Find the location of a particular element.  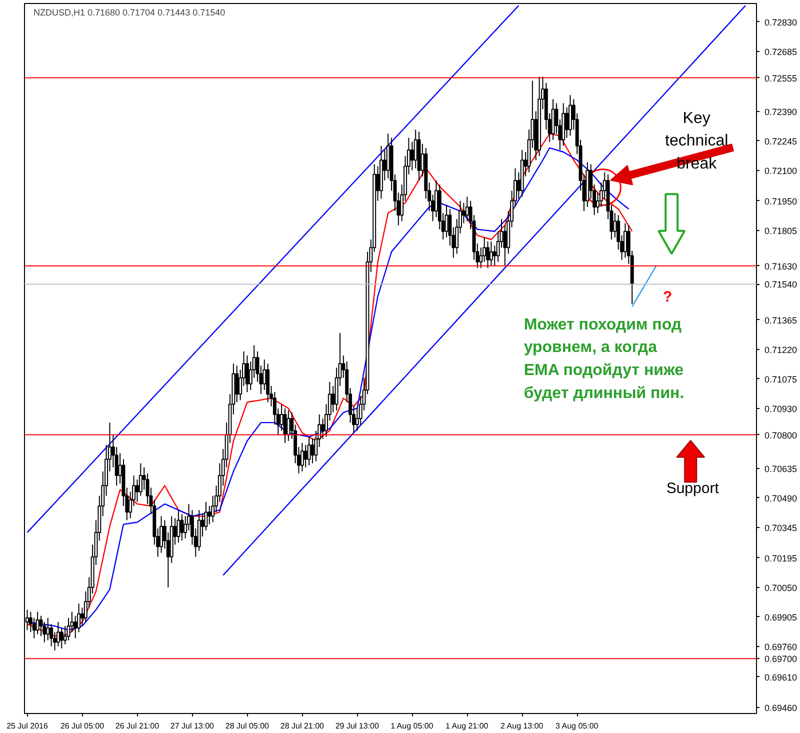

y-tick-label: 0.72390 is located at coordinates (781, 111).